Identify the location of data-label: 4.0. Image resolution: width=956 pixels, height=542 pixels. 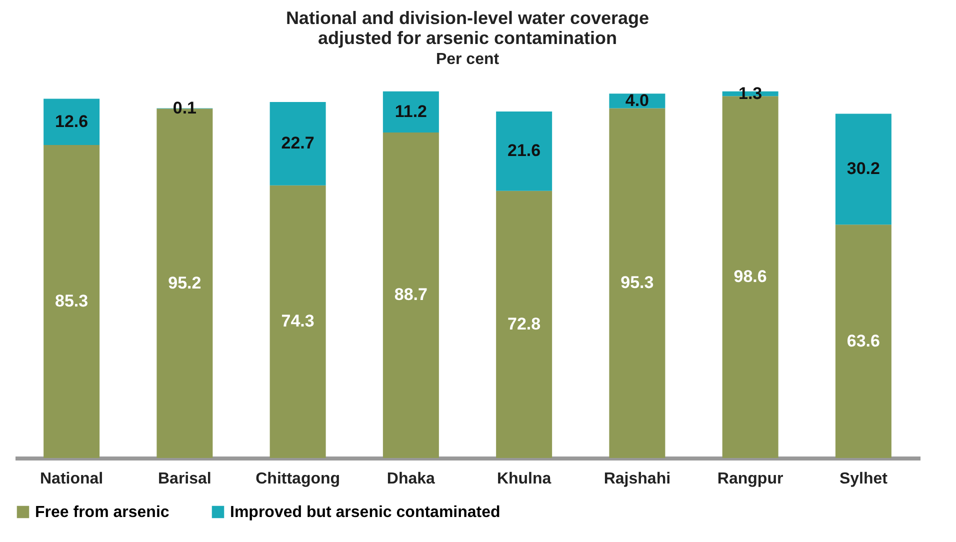
(637, 100).